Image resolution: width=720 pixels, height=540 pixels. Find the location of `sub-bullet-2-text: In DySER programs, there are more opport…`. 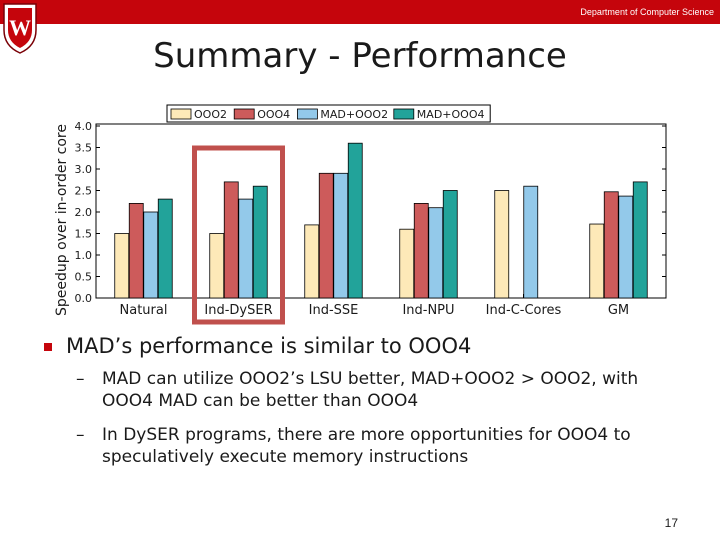

sub-bullet-2-text: In DySER programs, there are more opport… is located at coordinates (366, 446).